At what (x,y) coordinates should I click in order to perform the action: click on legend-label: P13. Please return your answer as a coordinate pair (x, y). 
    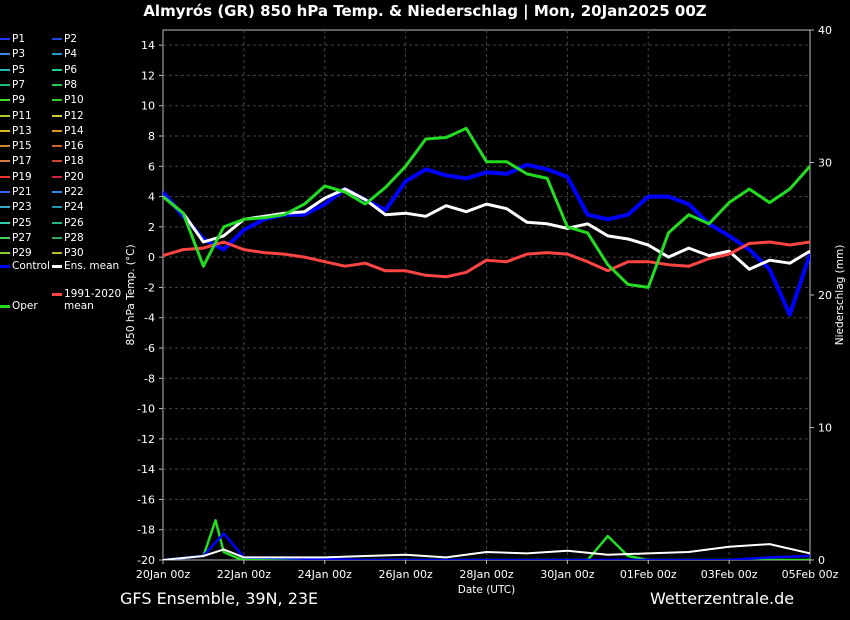
    Looking at the image, I should click on (22, 130).